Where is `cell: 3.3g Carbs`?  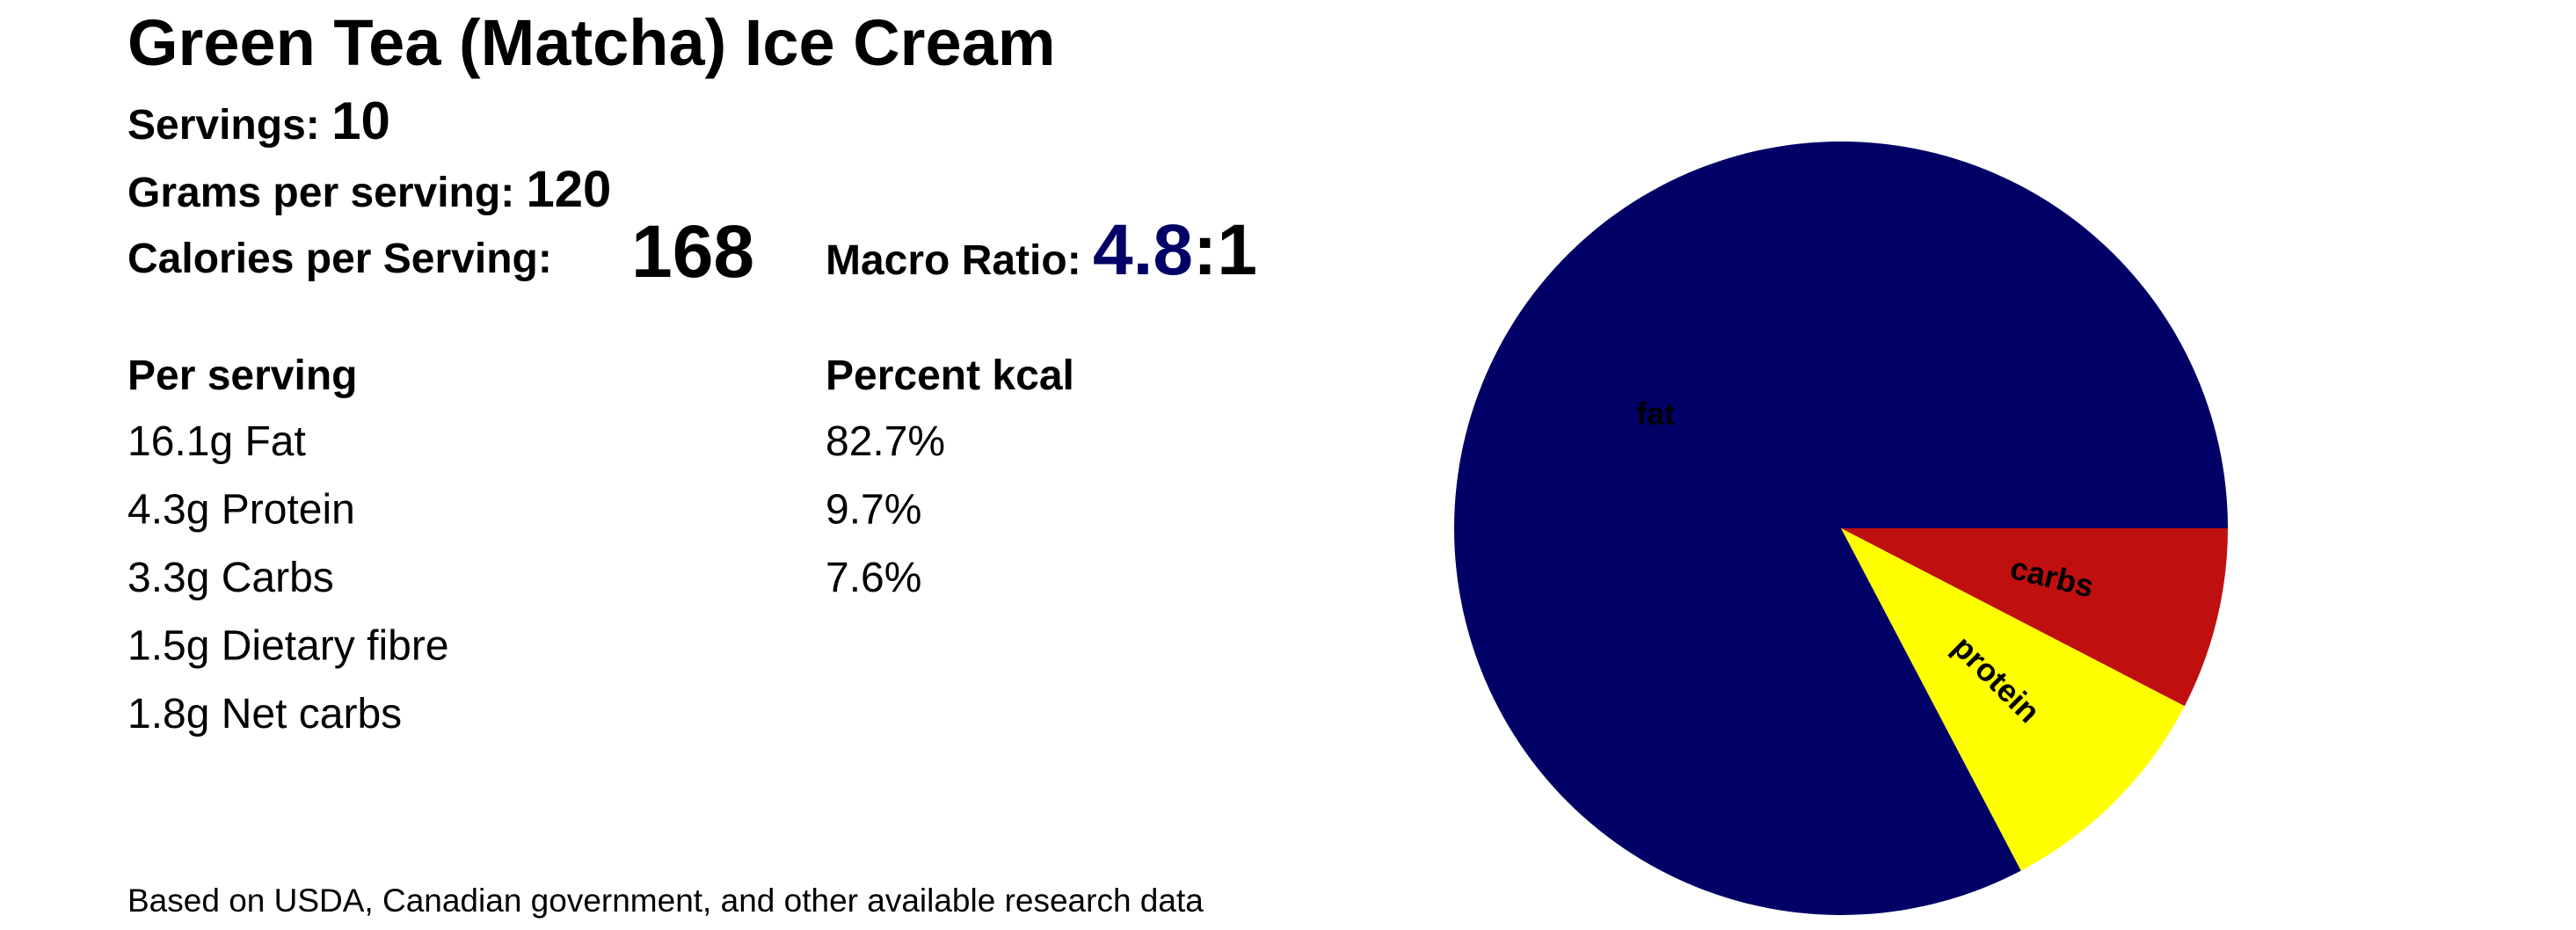 cell: 3.3g Carbs is located at coordinates (230, 578).